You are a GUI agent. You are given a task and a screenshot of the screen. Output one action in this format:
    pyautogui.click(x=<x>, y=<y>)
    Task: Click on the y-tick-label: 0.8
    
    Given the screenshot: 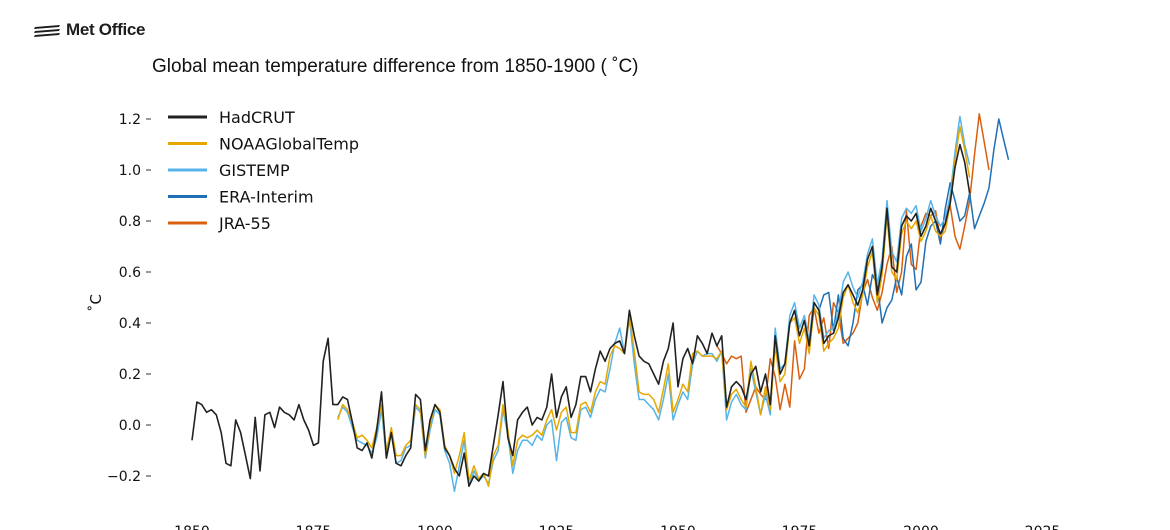 What is the action you would take?
    pyautogui.click(x=130, y=222)
    